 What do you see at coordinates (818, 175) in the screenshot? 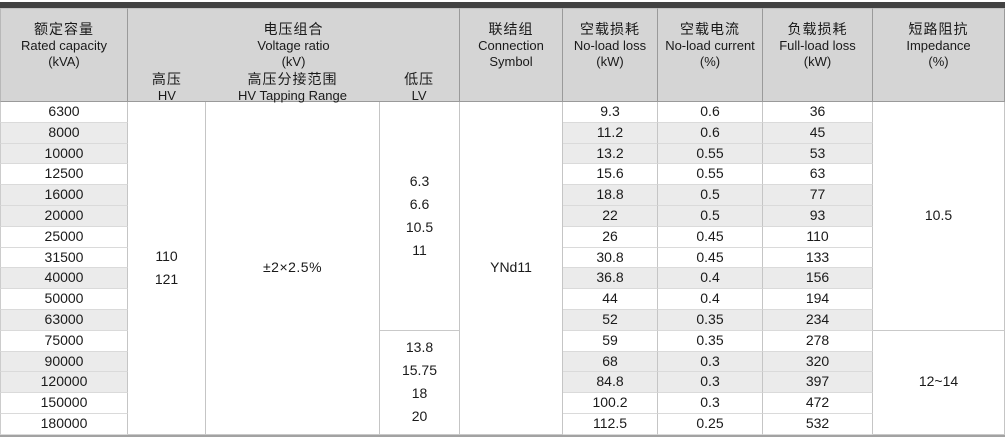
I see `cell-full-load-loss: 63` at bounding box center [818, 175].